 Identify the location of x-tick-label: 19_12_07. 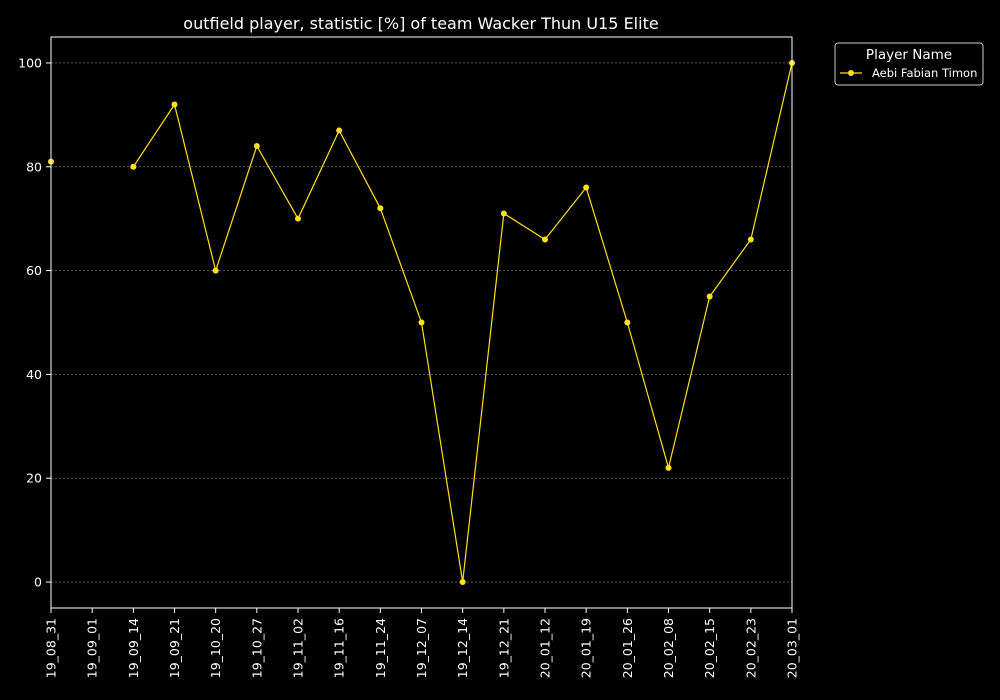
(421, 648).